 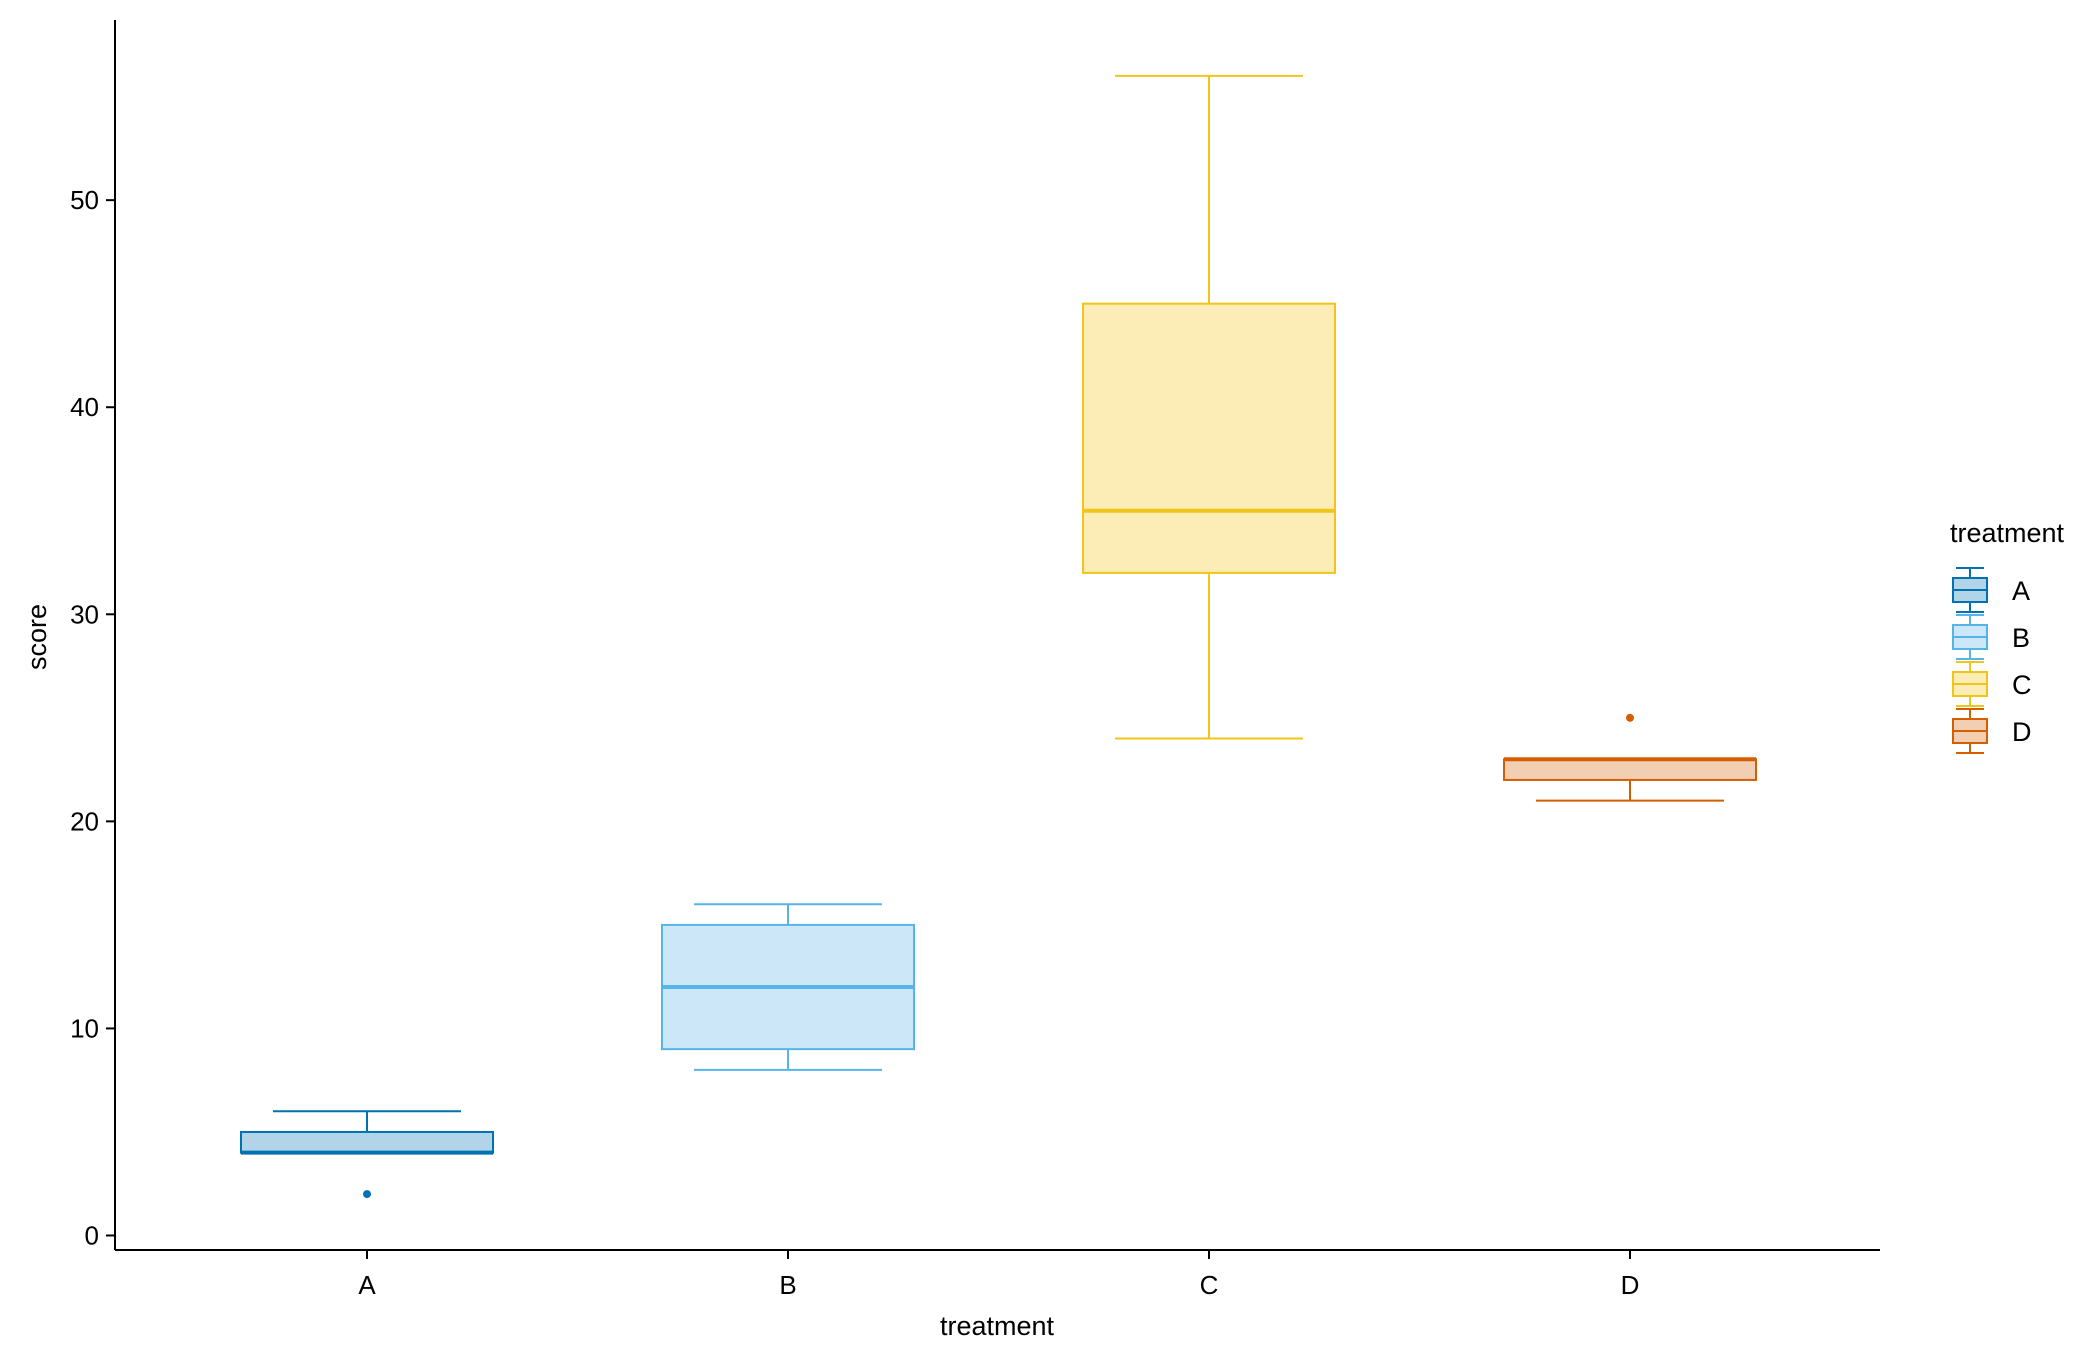 I want to click on legend-label: D, so click(x=2022, y=732).